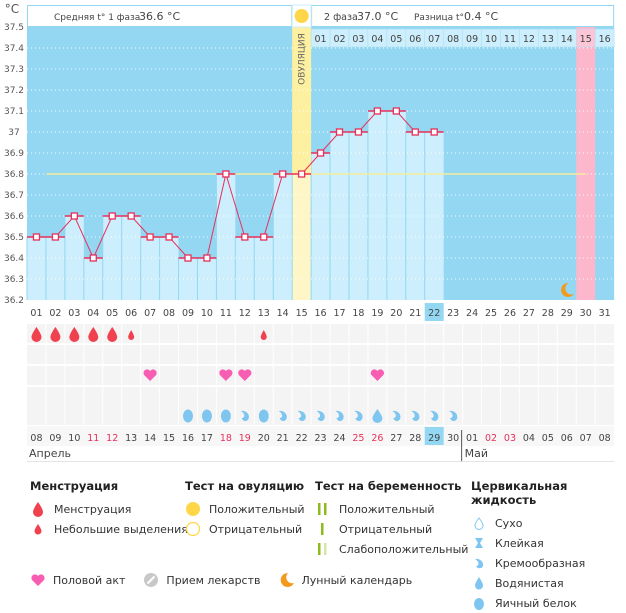  Describe the element at coordinates (302, 438) in the screenshot. I see `calendar-date-label: 22` at that location.